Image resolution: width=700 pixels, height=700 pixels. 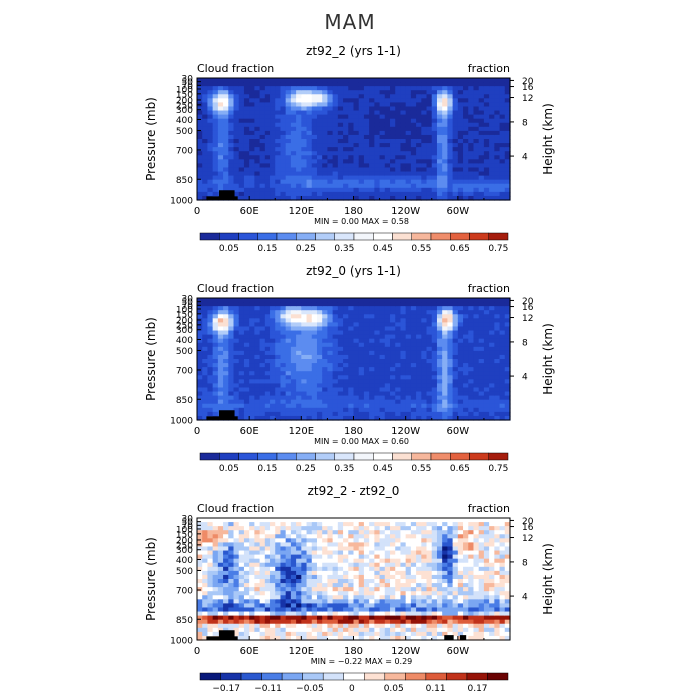 I want to click on x-tick-label: 120E, so click(x=301, y=211).